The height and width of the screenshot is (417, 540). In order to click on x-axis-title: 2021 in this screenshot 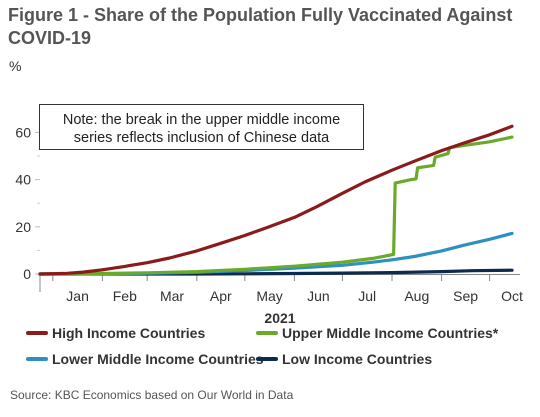, I will do `click(279, 318)`.